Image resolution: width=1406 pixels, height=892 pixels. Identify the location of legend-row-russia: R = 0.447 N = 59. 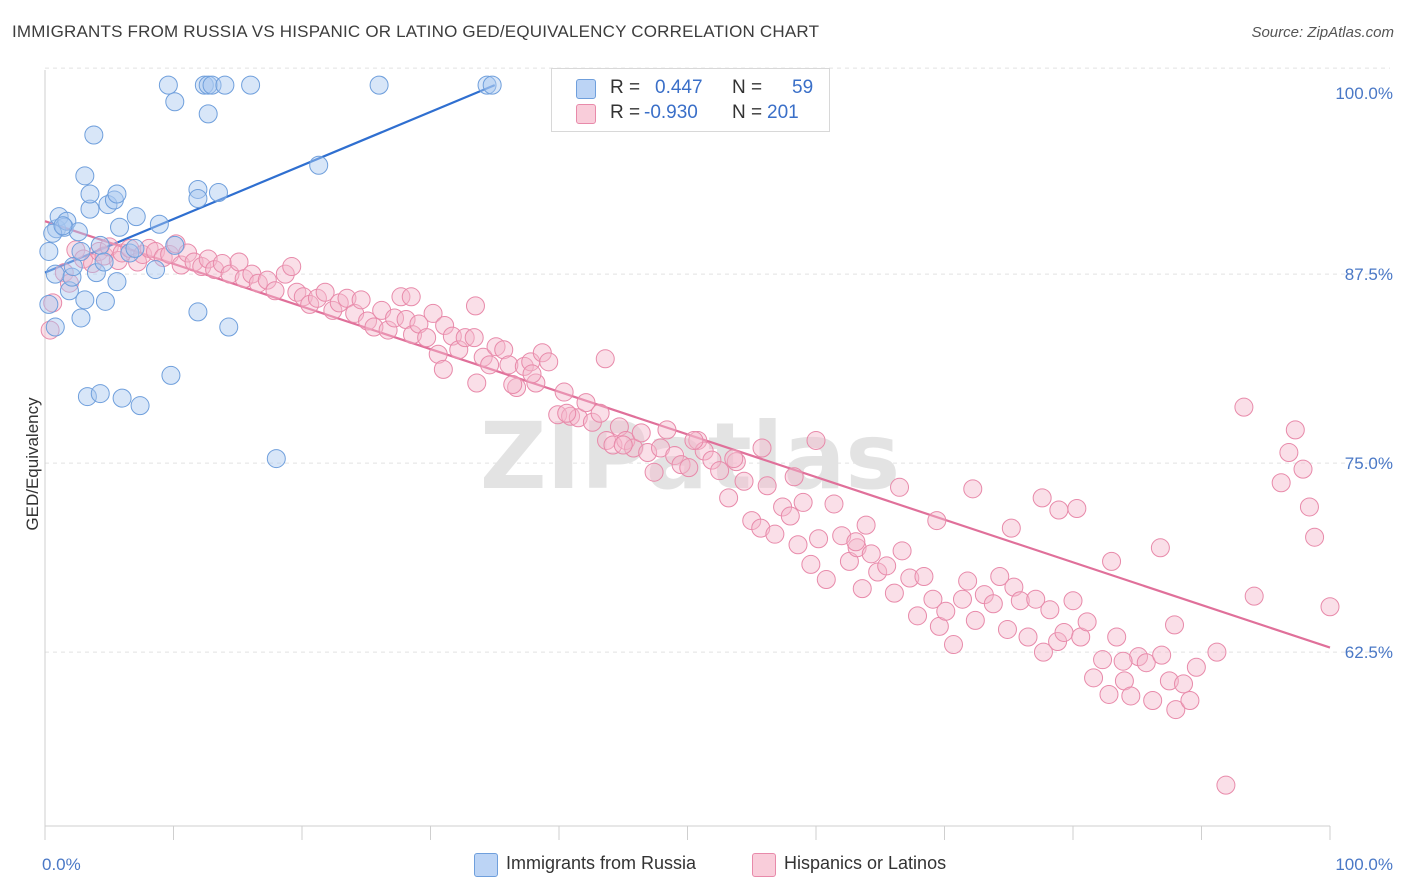
(690, 89).